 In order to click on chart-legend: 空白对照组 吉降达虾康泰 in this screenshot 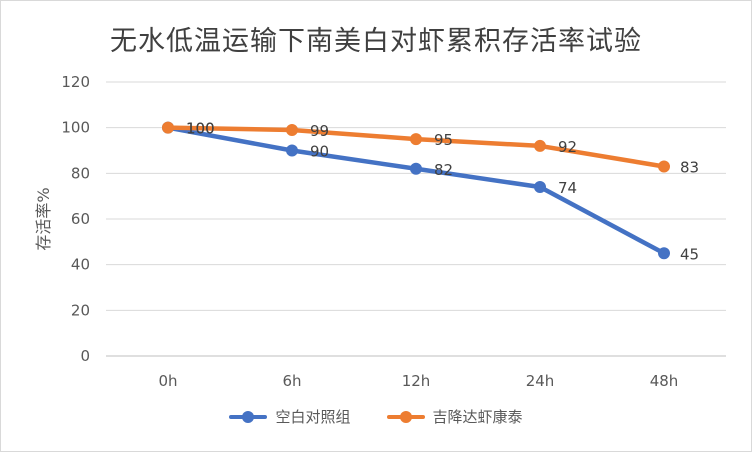, I will do `click(376, 416)`.